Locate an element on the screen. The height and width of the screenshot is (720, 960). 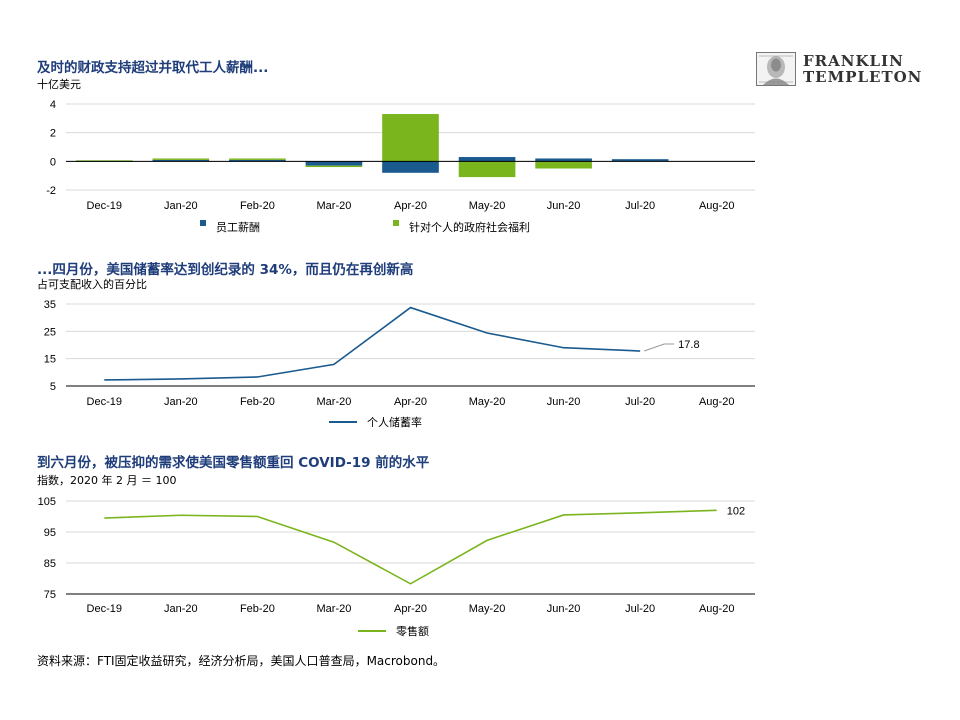
y-tick-label: 5 is located at coordinates (53, 387).